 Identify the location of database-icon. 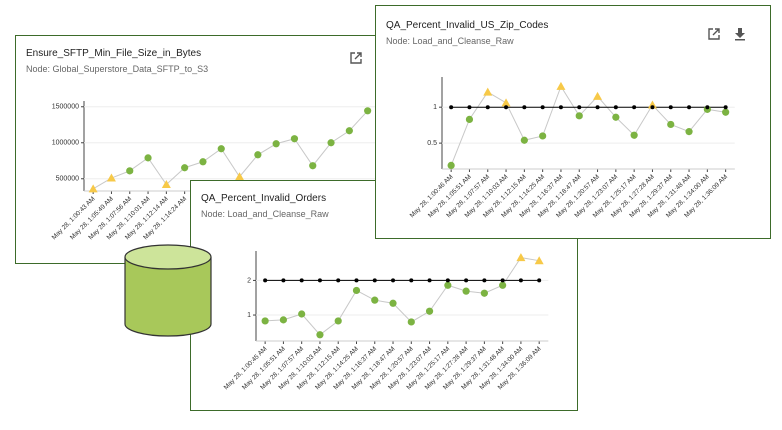
(168, 290).